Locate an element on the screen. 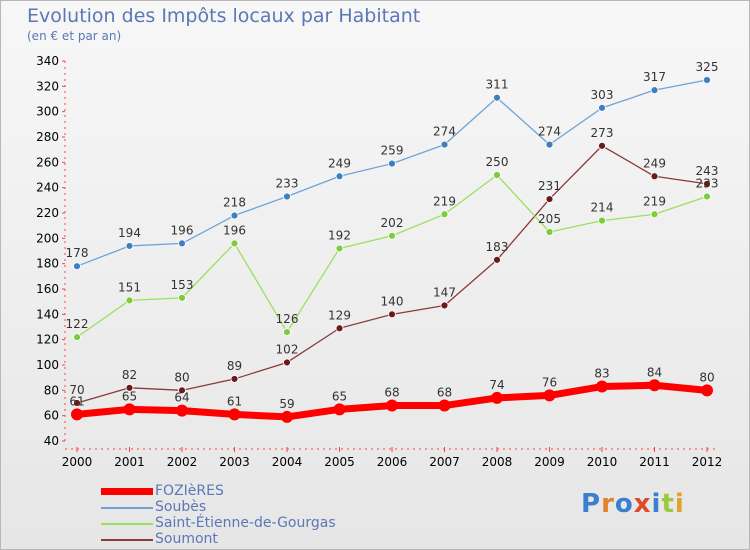 The height and width of the screenshot is (550, 750). y-tick-label: 80 is located at coordinates (51, 390).